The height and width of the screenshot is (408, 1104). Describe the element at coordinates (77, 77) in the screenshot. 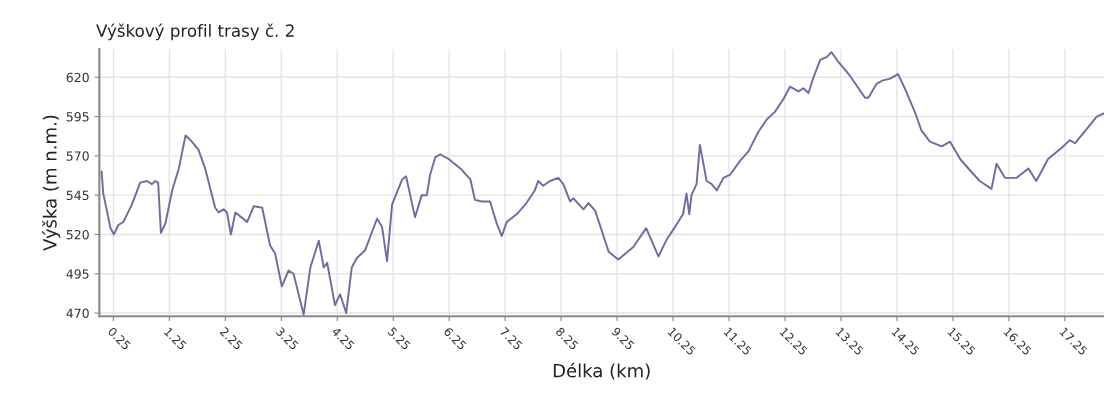

I see `y-tick-label: 620` at that location.